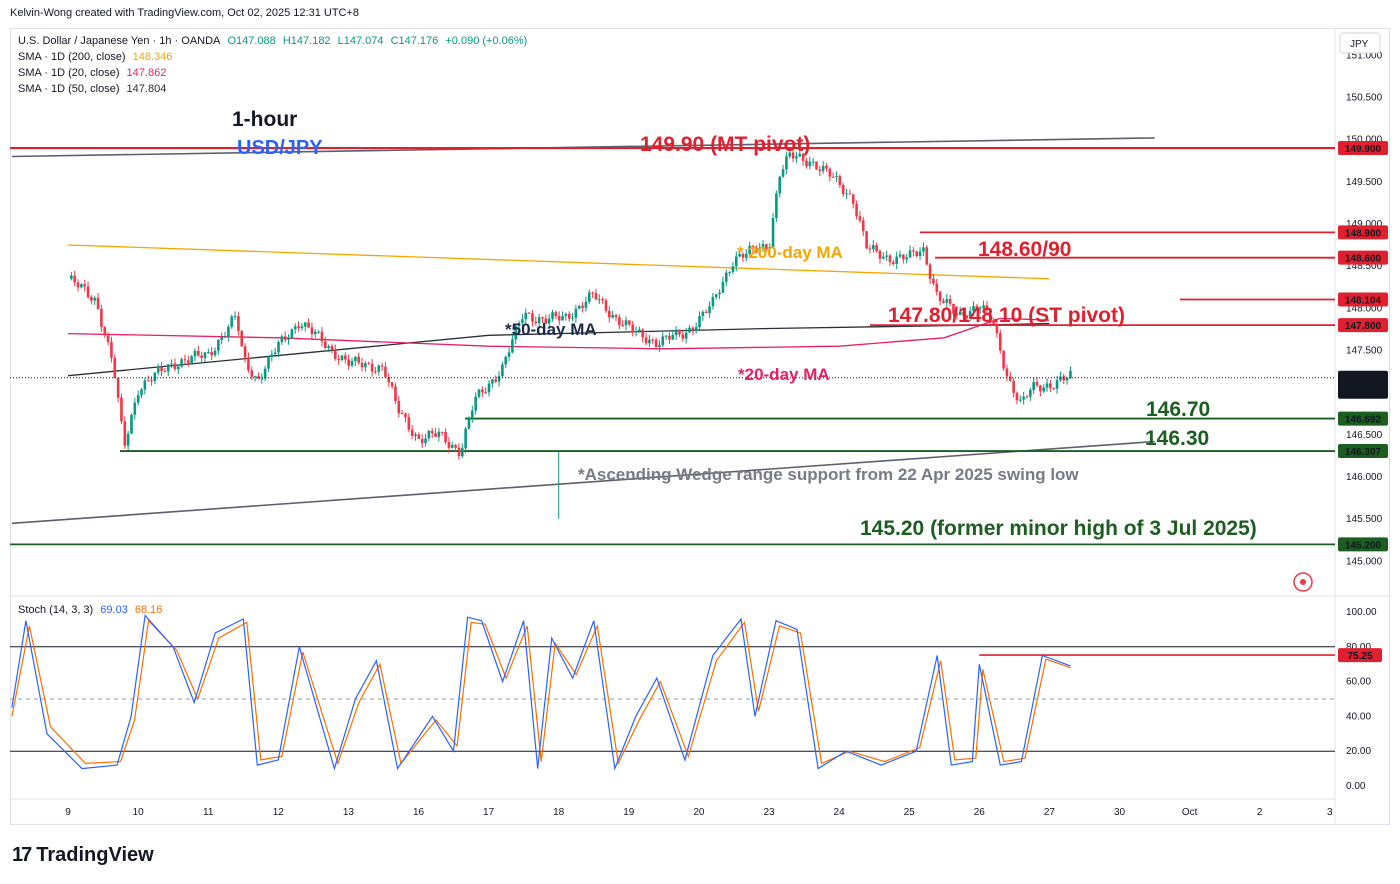 Image resolution: width=1400 pixels, height=884 pixels. I want to click on price-axis-tag-label: 148.900, so click(1363, 233).